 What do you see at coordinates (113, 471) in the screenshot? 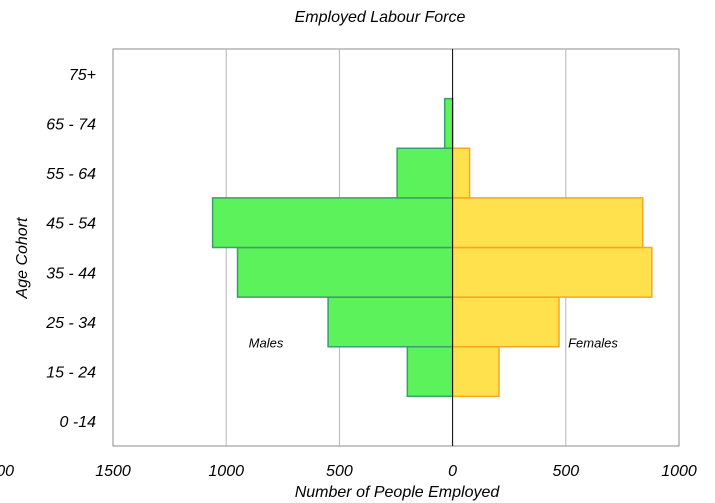
I see `x-tick-label: 1500` at bounding box center [113, 471].